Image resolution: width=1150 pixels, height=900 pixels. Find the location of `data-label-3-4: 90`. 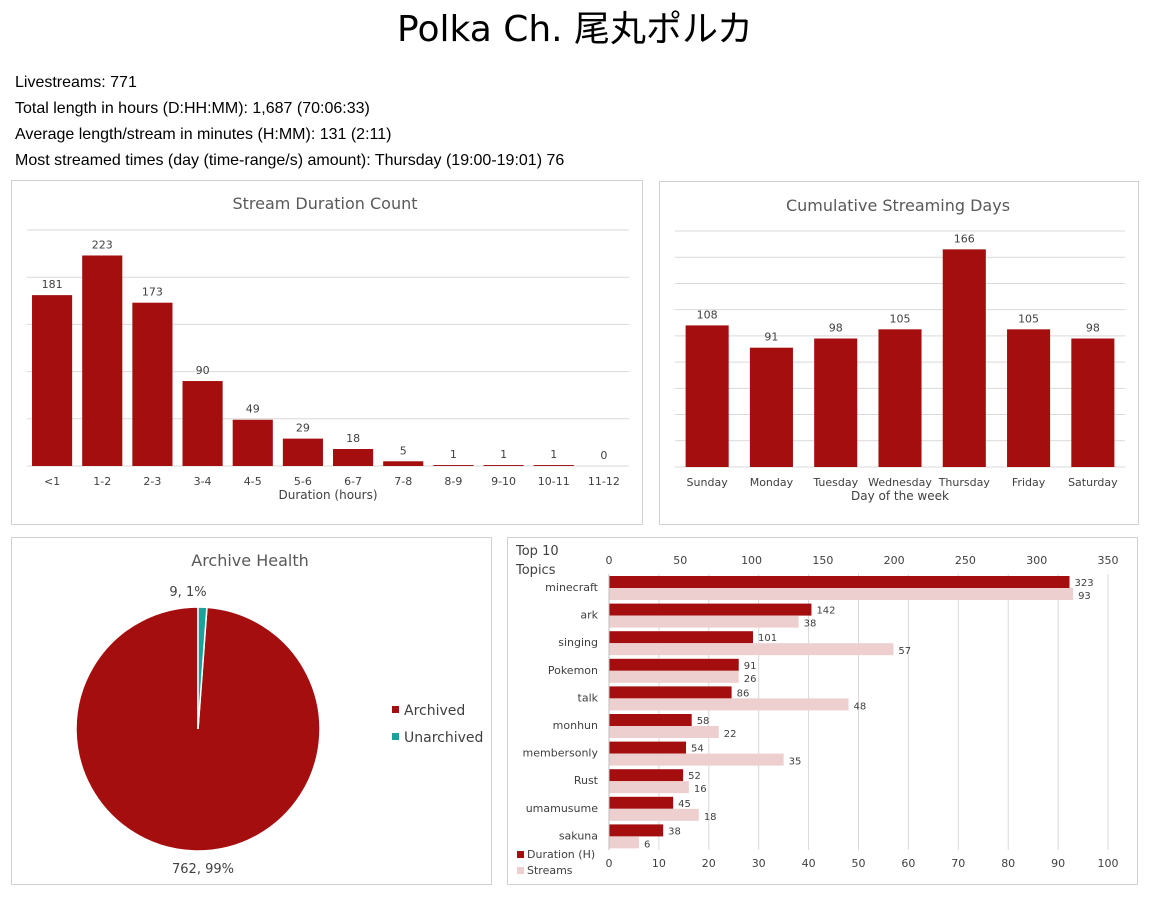

data-label-3-4: 90 is located at coordinates (203, 370).